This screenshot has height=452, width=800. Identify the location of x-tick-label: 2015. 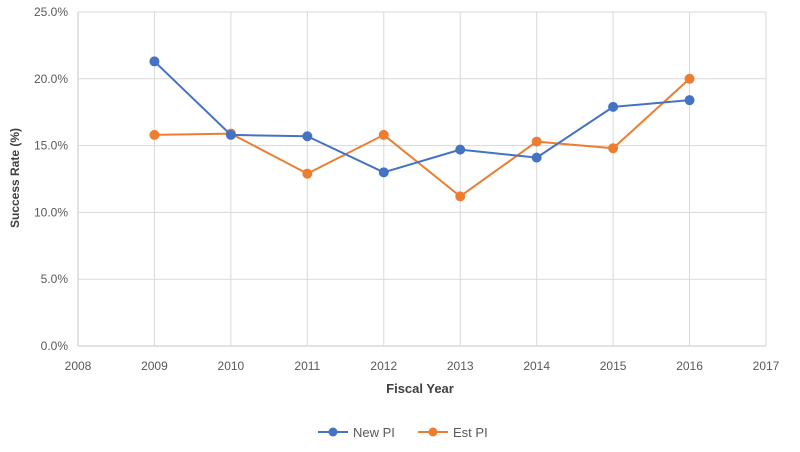
(613, 366).